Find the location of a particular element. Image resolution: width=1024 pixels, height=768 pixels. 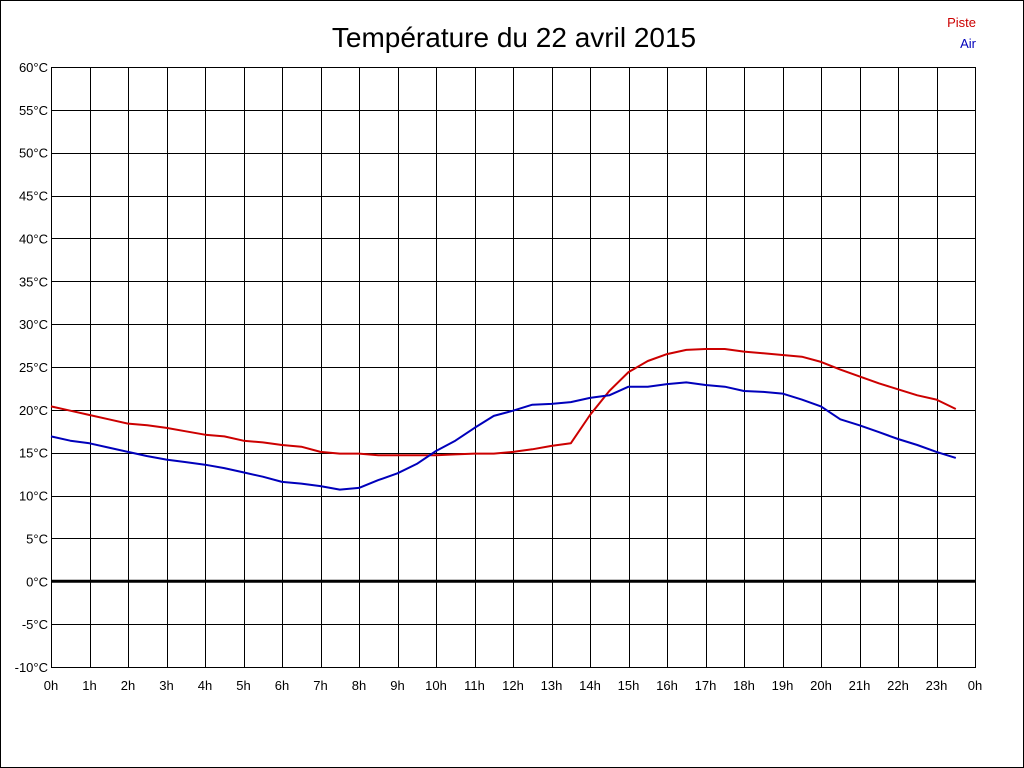

y-tick-label: 45°C is located at coordinates (33, 196).